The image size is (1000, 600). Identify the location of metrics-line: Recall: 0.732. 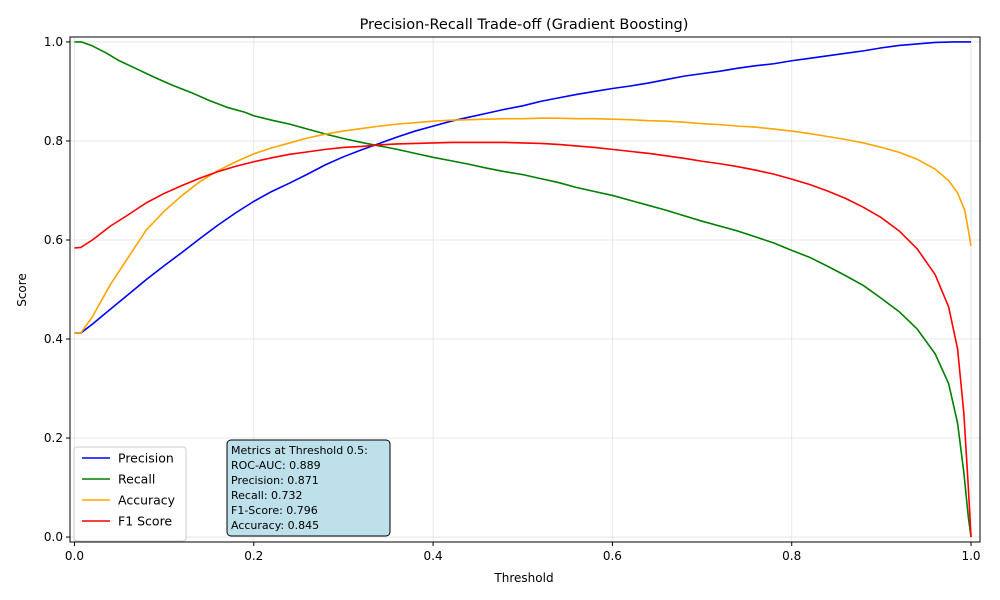
(267, 495).